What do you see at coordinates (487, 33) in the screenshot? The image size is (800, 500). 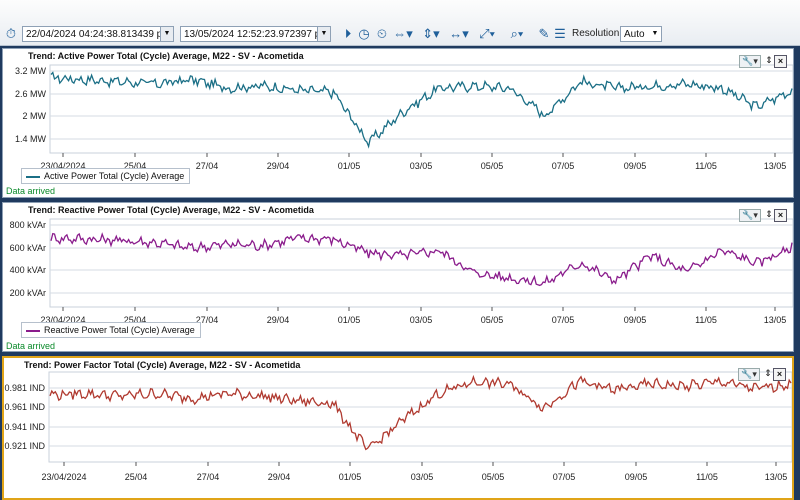 I see `fit-icon: ⤢▾` at bounding box center [487, 33].